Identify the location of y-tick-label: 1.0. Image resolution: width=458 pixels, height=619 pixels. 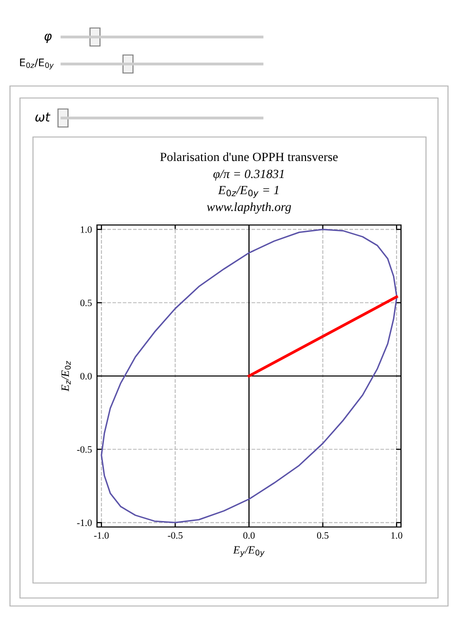
(86, 229).